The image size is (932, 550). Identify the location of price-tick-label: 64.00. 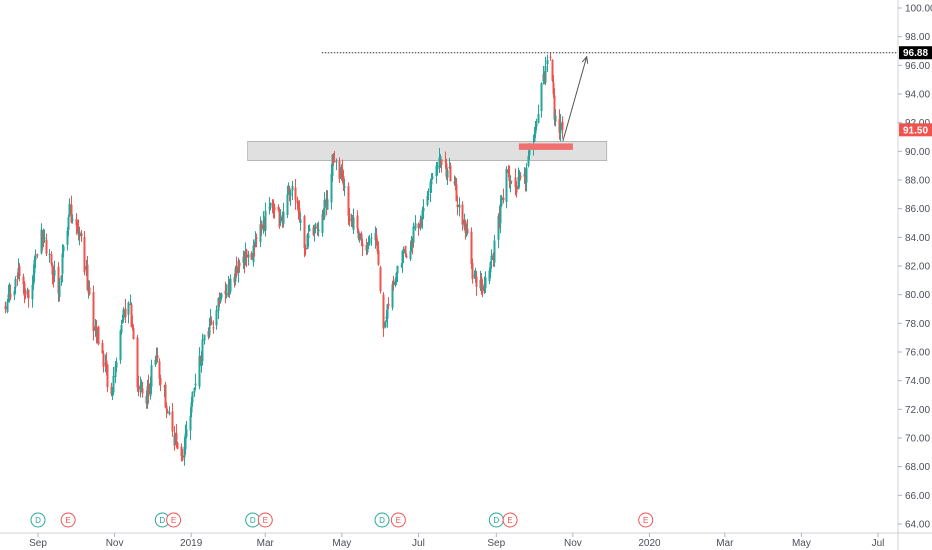
(917, 525).